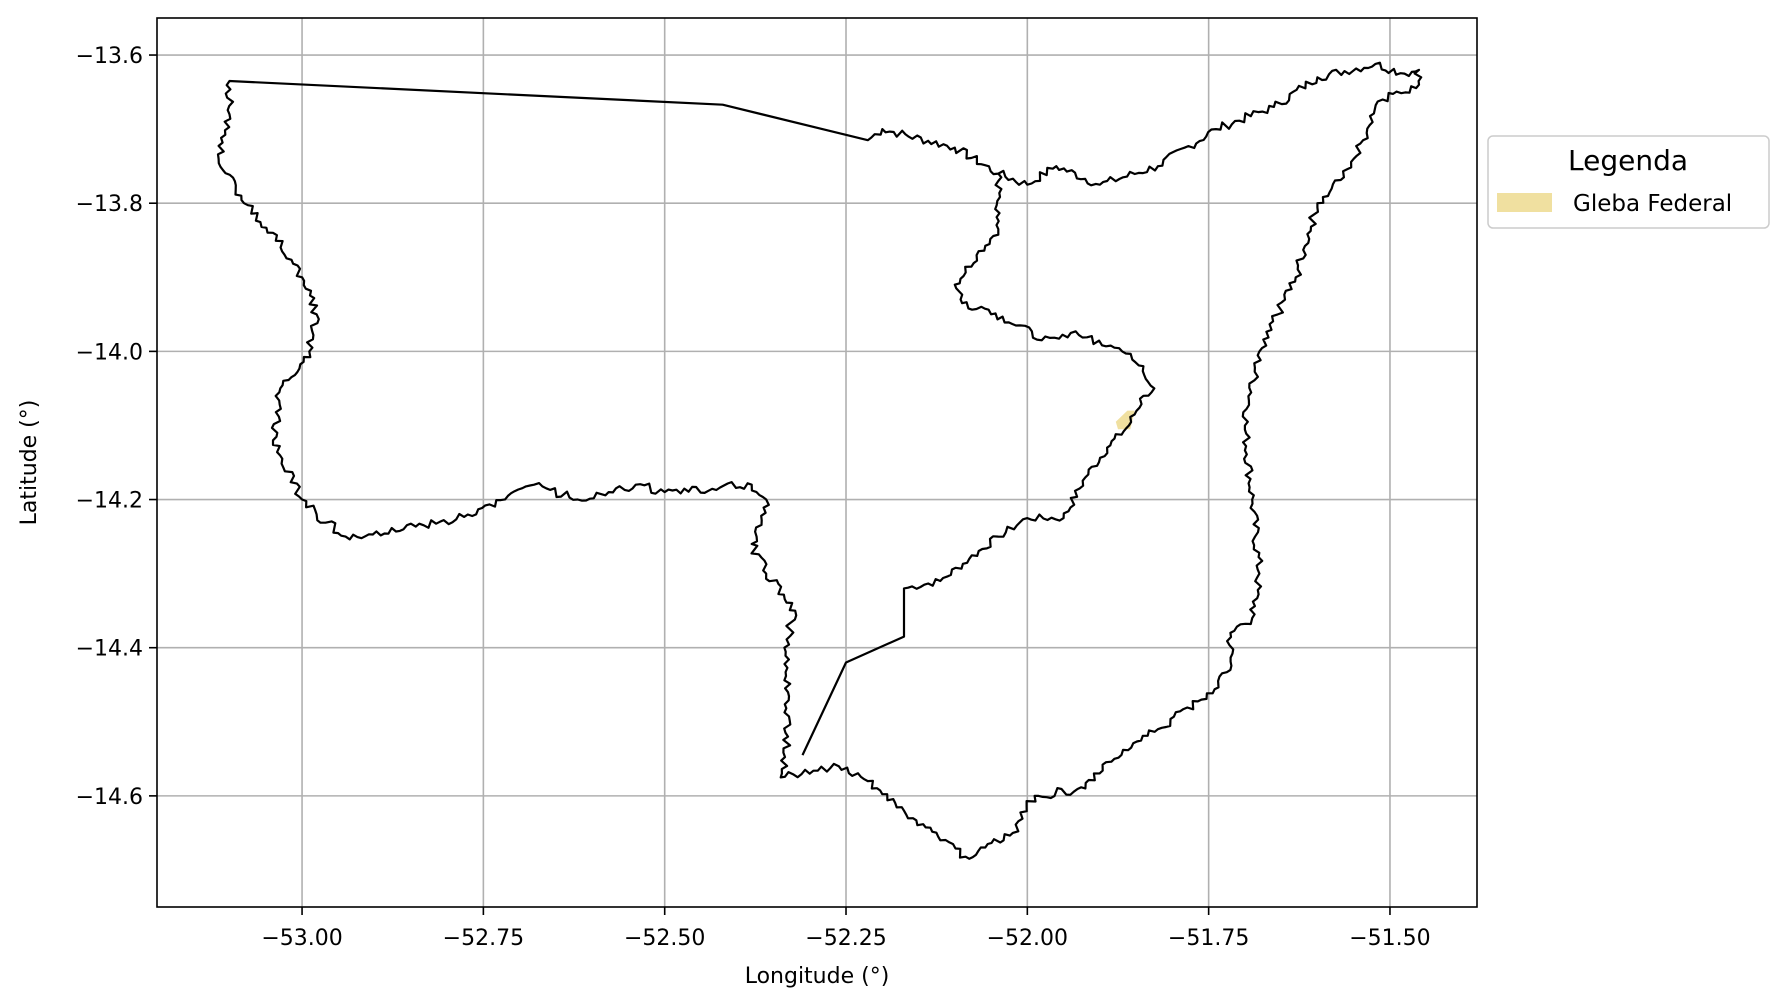 The width and height of the screenshot is (1782, 1006). What do you see at coordinates (109, 352) in the screenshot?
I see `y-tick-label: −14.0` at bounding box center [109, 352].